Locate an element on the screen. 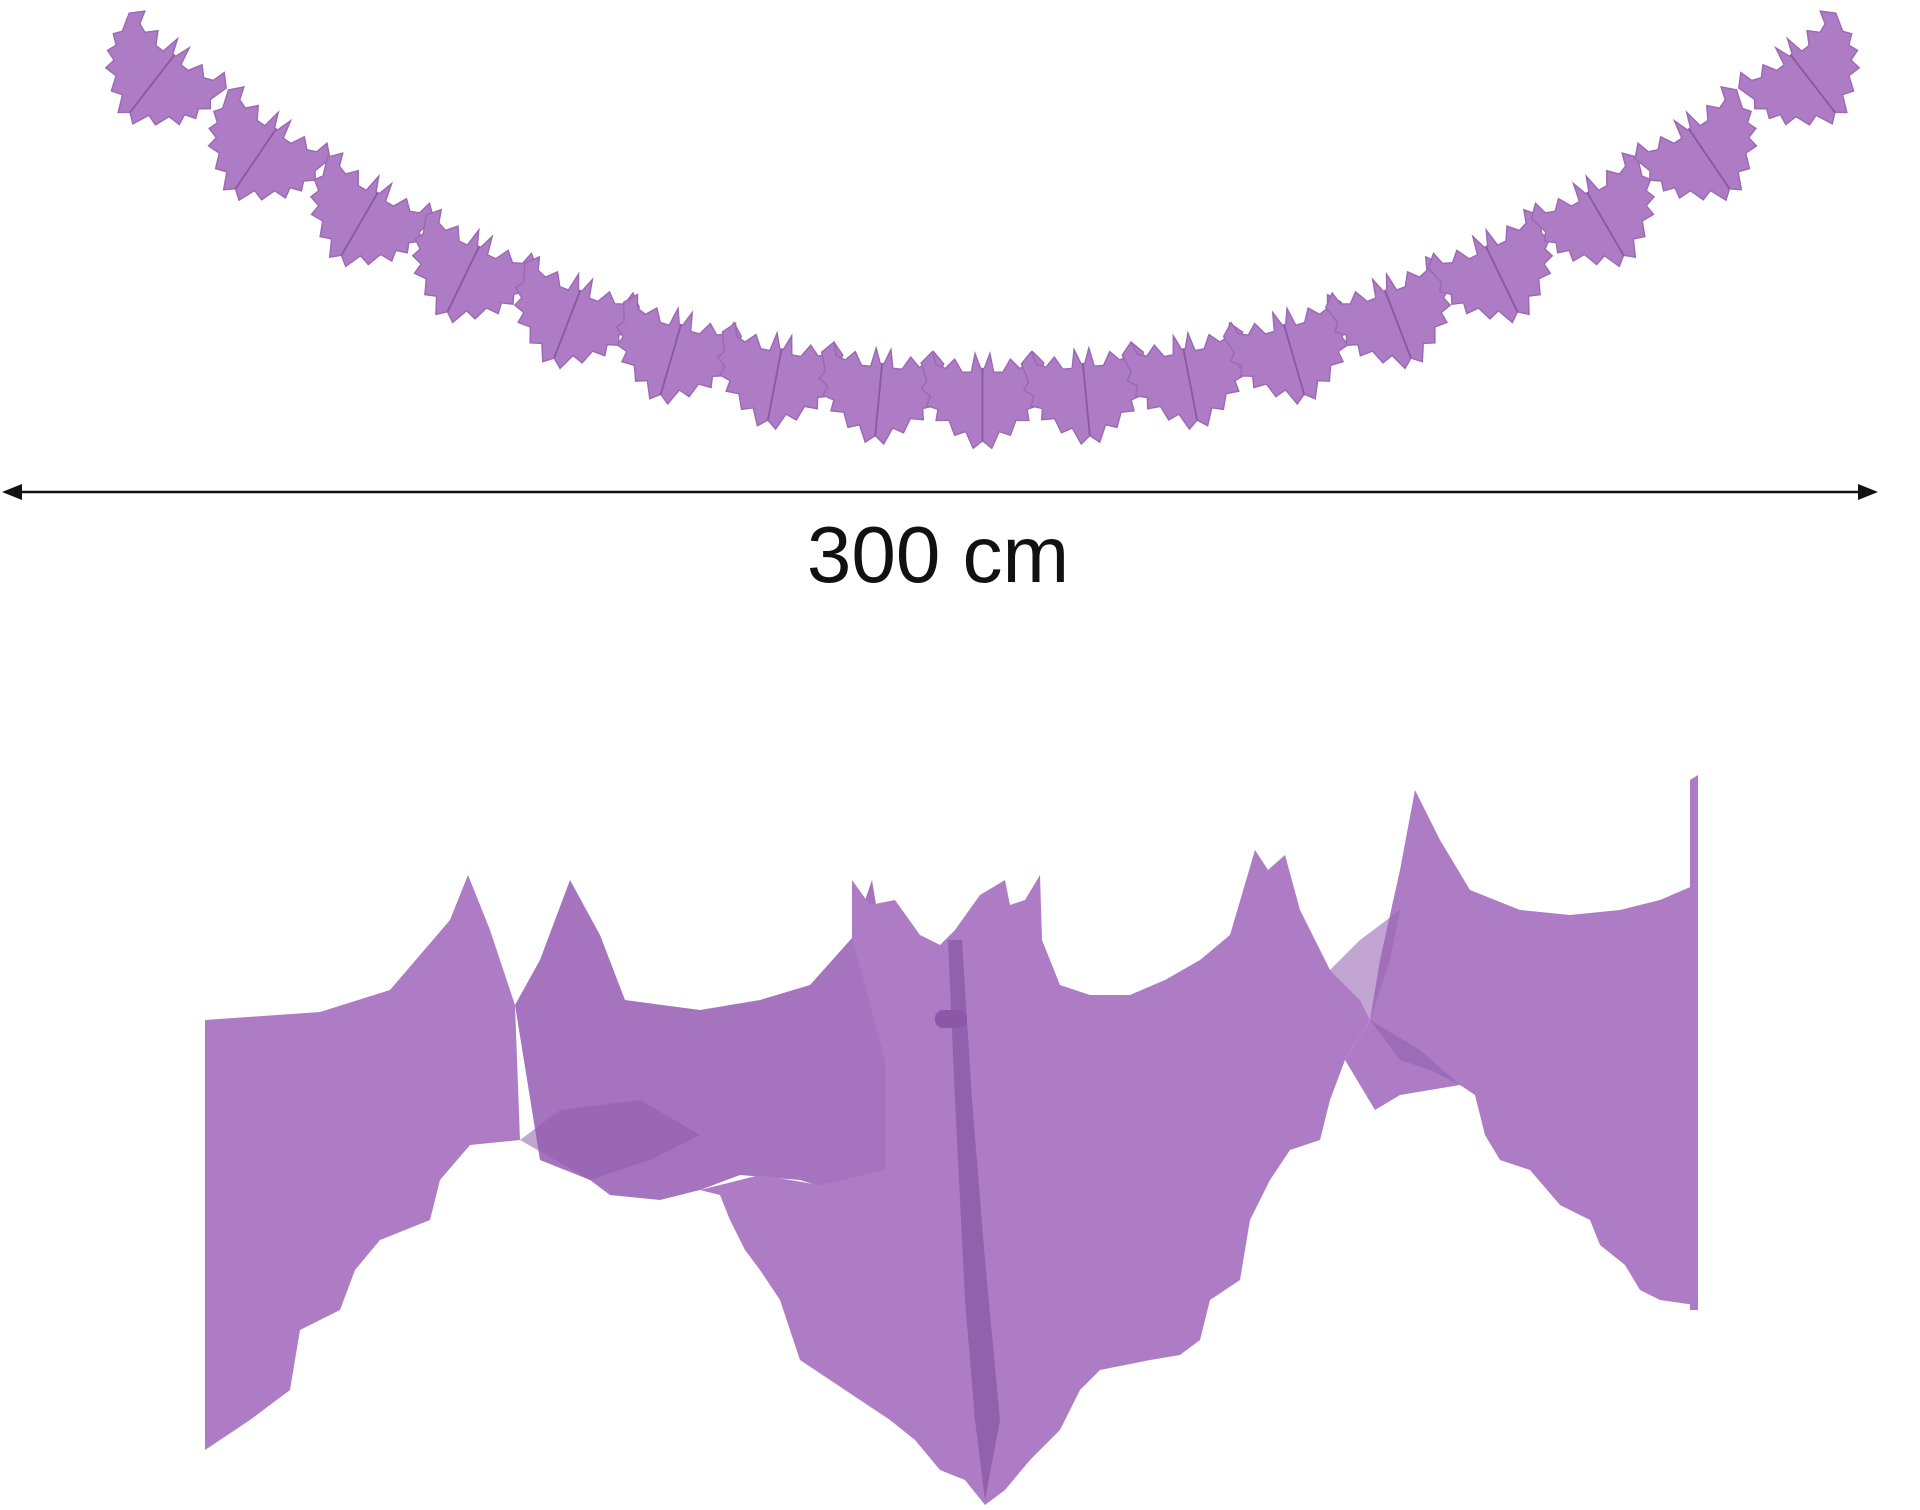 The height and width of the screenshot is (1510, 1920). closeup-bat-left-partial is located at coordinates (362, 1162).